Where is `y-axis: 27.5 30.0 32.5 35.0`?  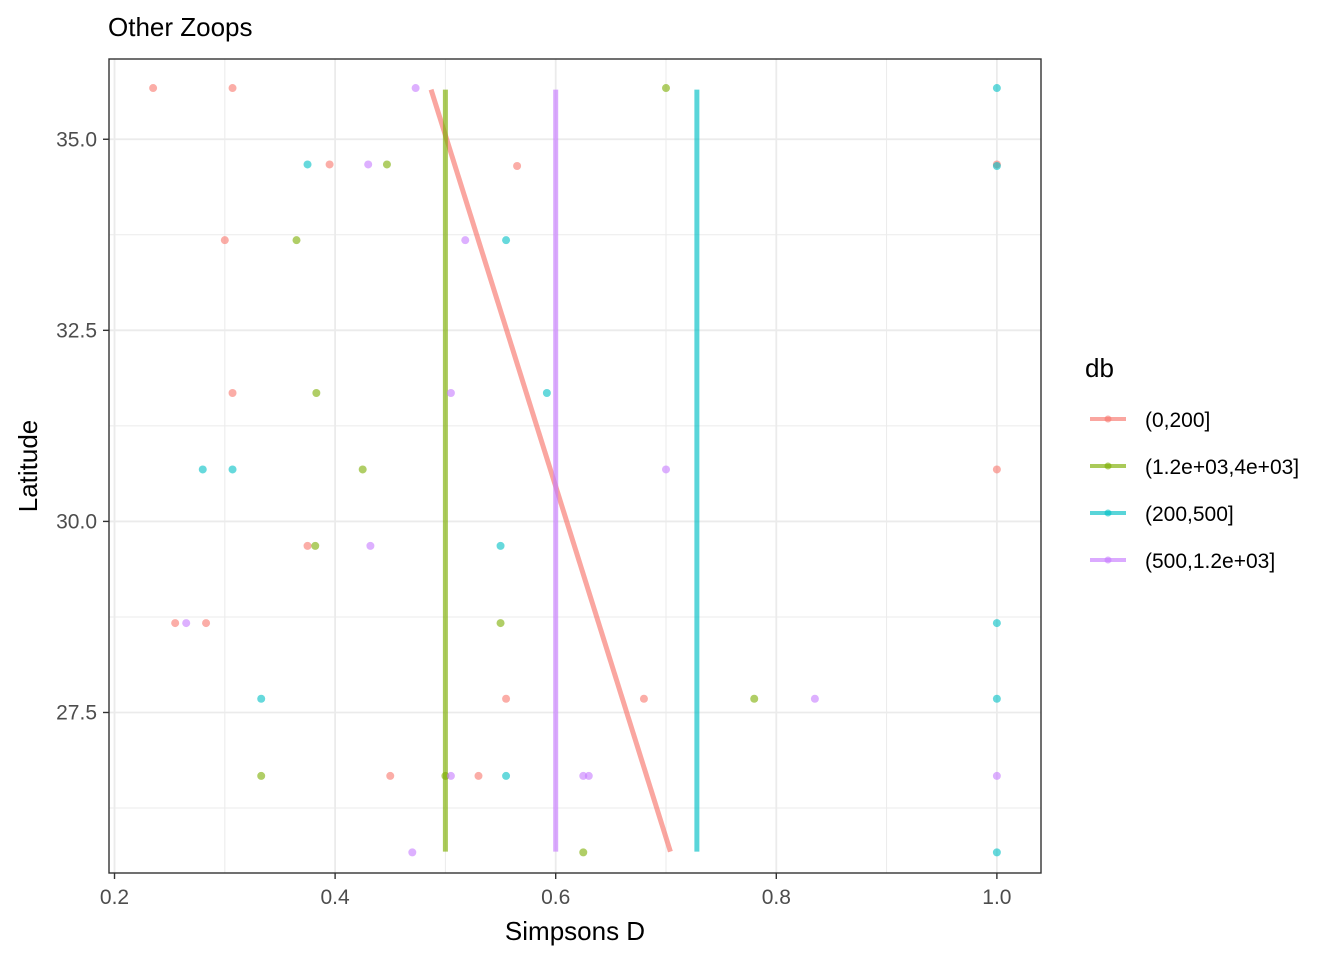 y-axis: 27.5 30.0 32.5 35.0 is located at coordinates (82, 426).